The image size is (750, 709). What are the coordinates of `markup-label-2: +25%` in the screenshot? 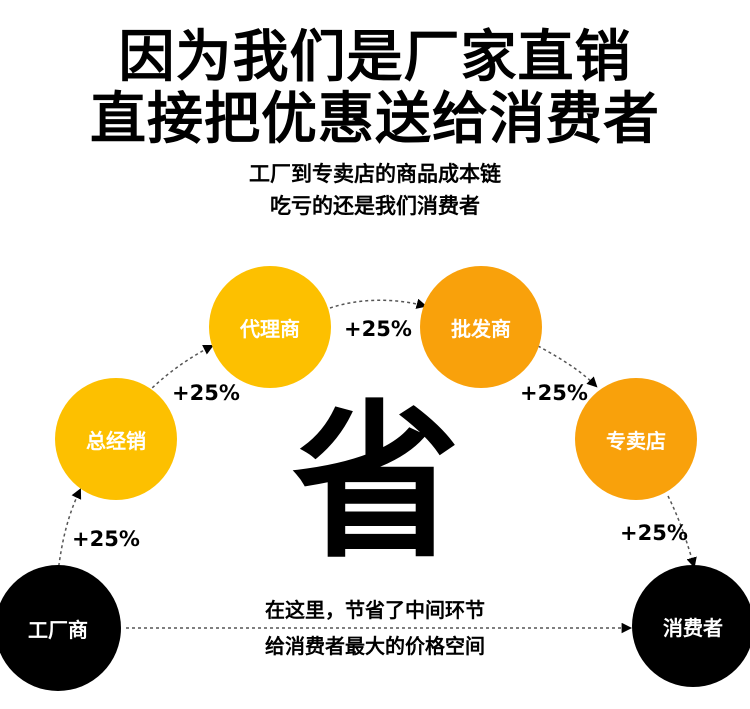 It's located at (206, 393).